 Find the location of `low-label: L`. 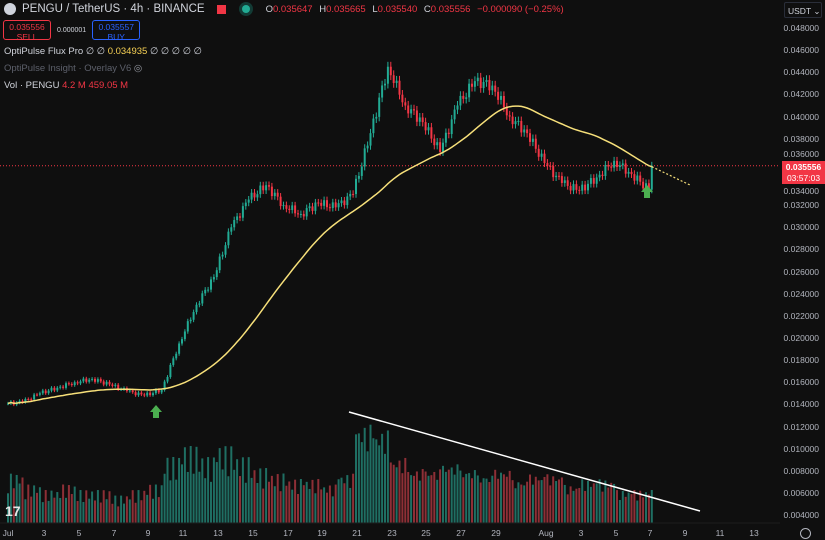

low-label: L is located at coordinates (375, 9).